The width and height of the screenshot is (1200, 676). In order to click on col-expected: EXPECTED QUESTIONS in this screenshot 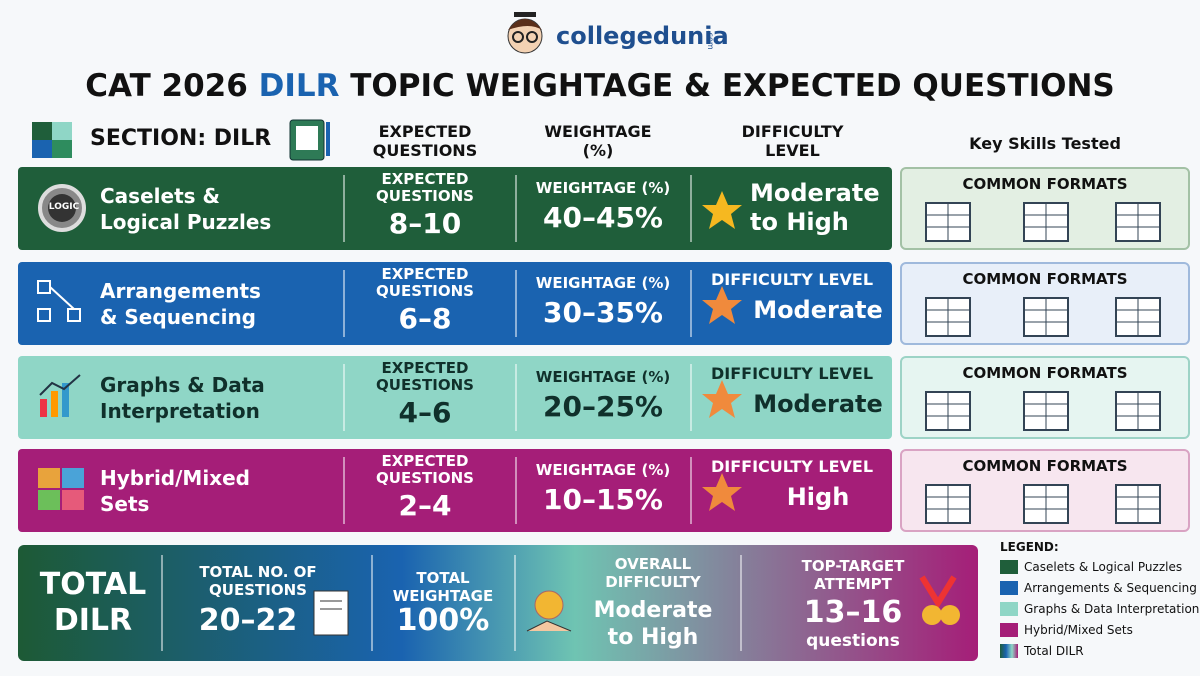, I will do `click(425, 141)`.